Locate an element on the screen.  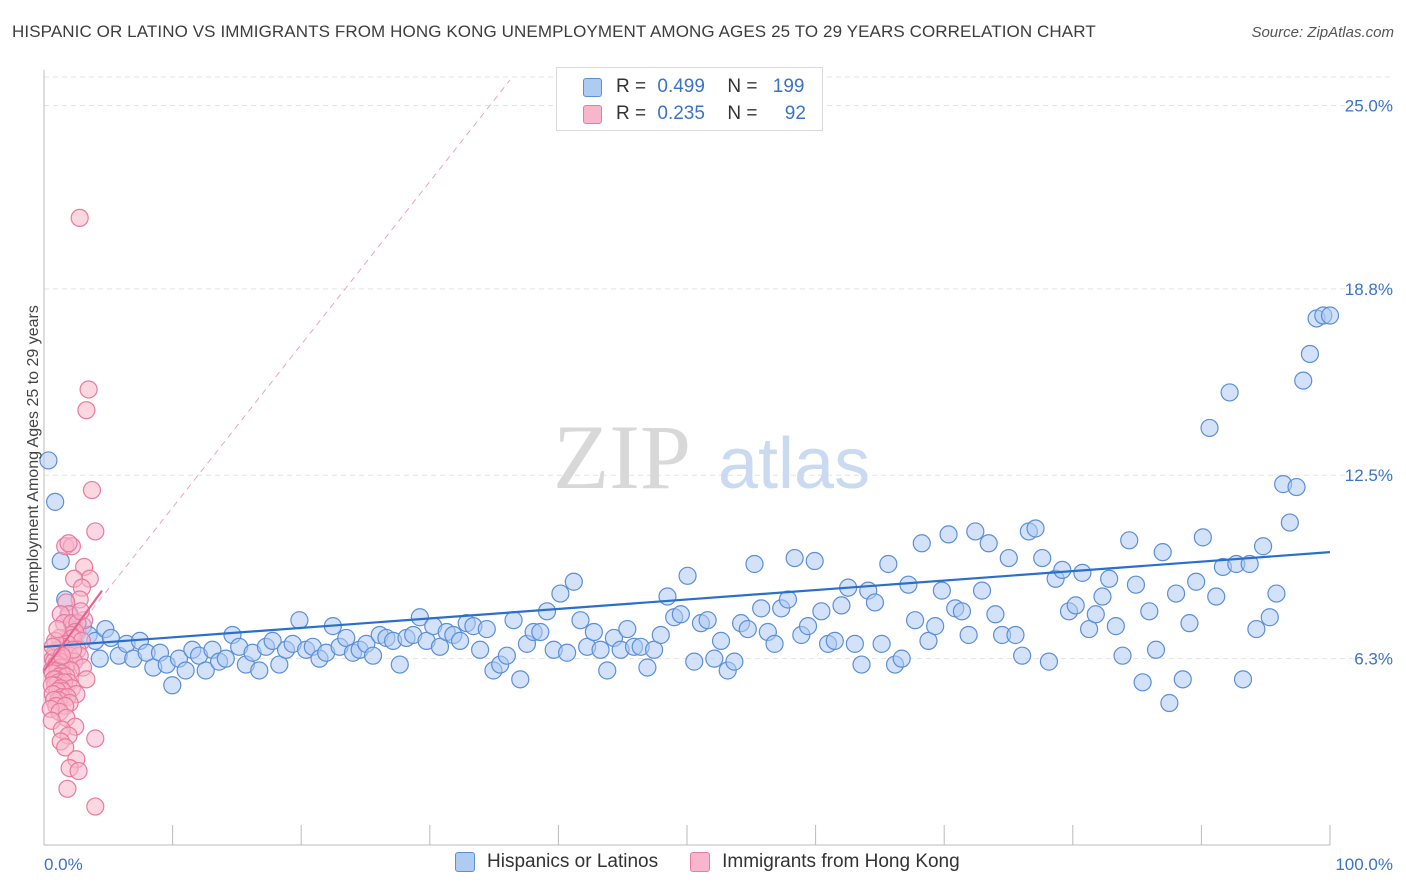
x-tick-labels: 0.0% 100.0% is located at coordinates (718, 864).